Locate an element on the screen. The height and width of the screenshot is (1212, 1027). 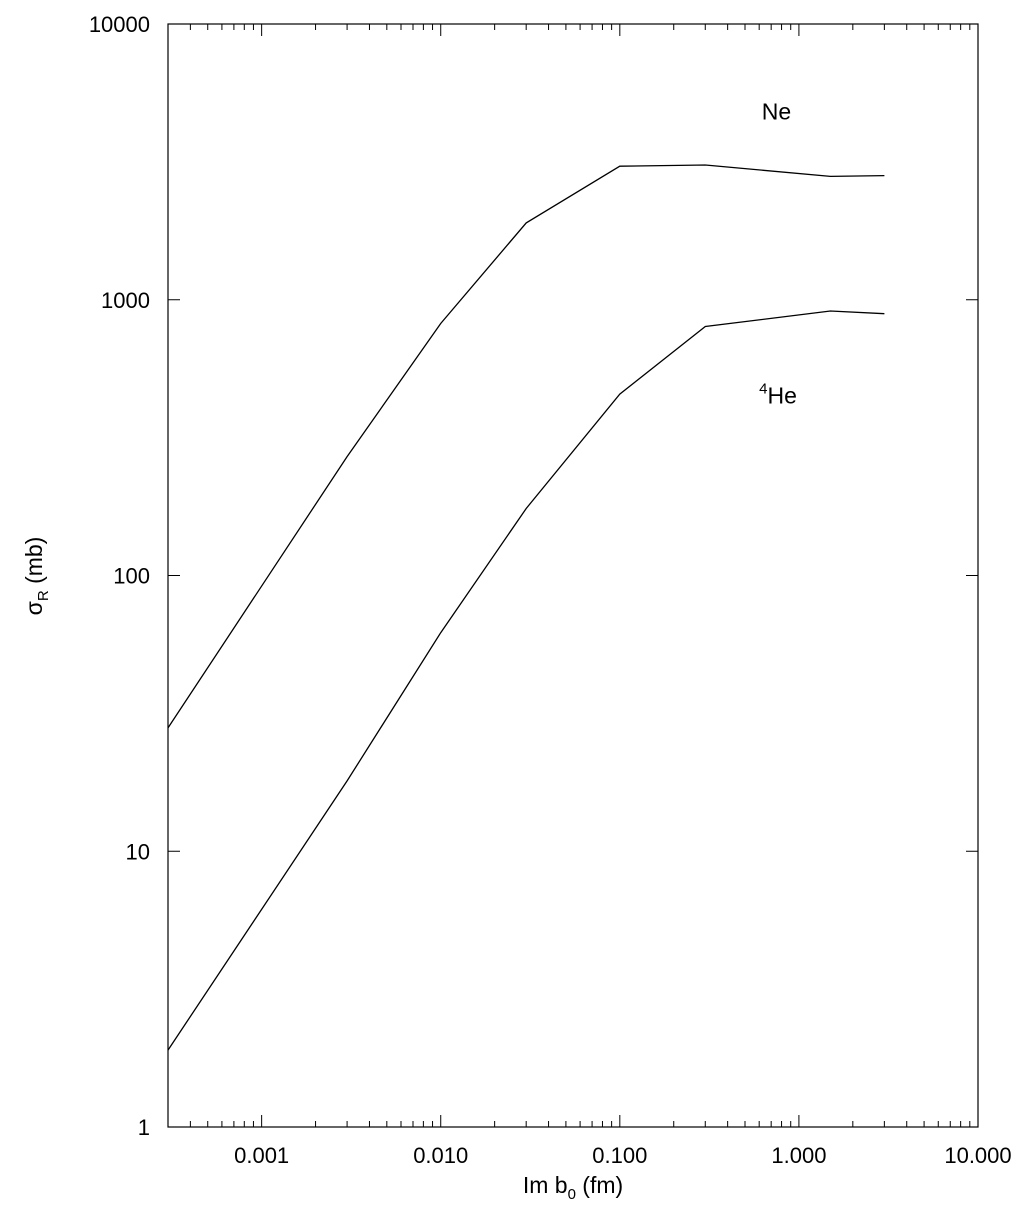
y-axis-label: σR (mb) is located at coordinates (36, 576).